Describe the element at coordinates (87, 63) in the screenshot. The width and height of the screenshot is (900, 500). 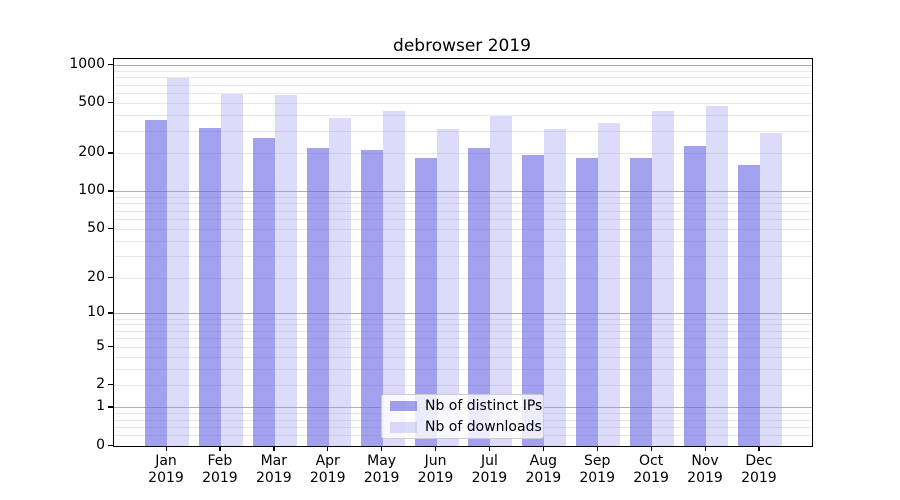
I see `y-axis-tick-label: 1000` at that location.